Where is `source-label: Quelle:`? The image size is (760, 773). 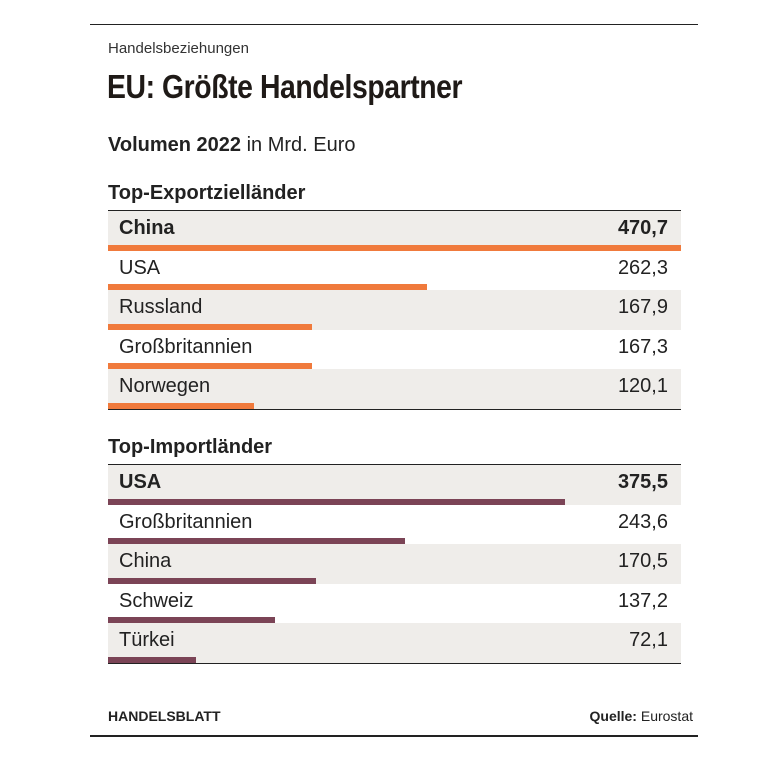
source-label: Quelle: is located at coordinates (613, 716).